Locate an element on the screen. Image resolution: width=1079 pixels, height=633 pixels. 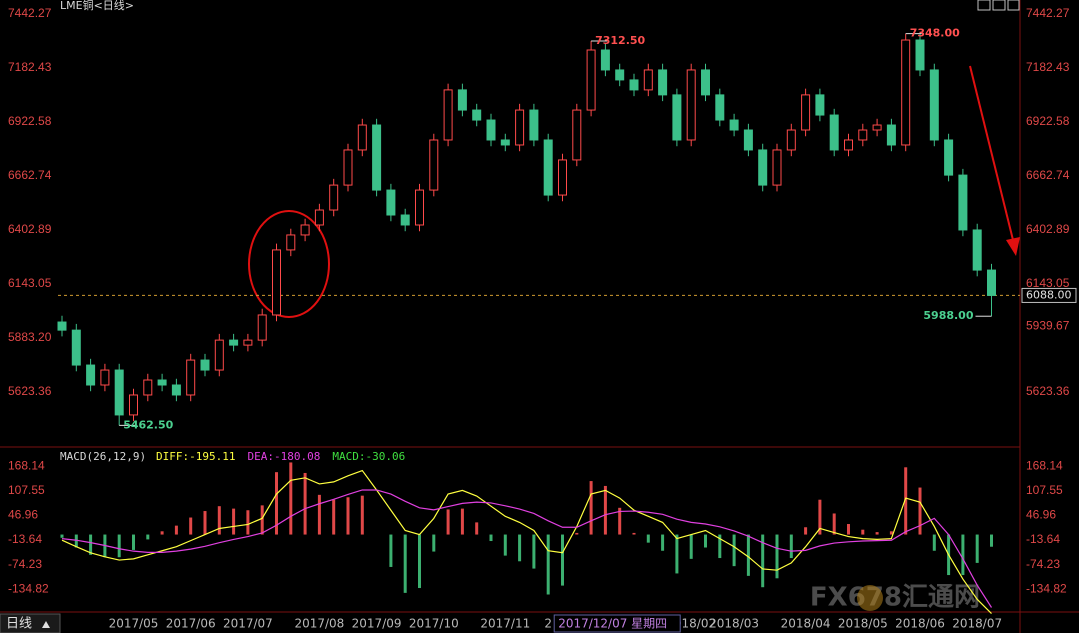
x-tick-label: 2017/07 is located at coordinates (248, 624).